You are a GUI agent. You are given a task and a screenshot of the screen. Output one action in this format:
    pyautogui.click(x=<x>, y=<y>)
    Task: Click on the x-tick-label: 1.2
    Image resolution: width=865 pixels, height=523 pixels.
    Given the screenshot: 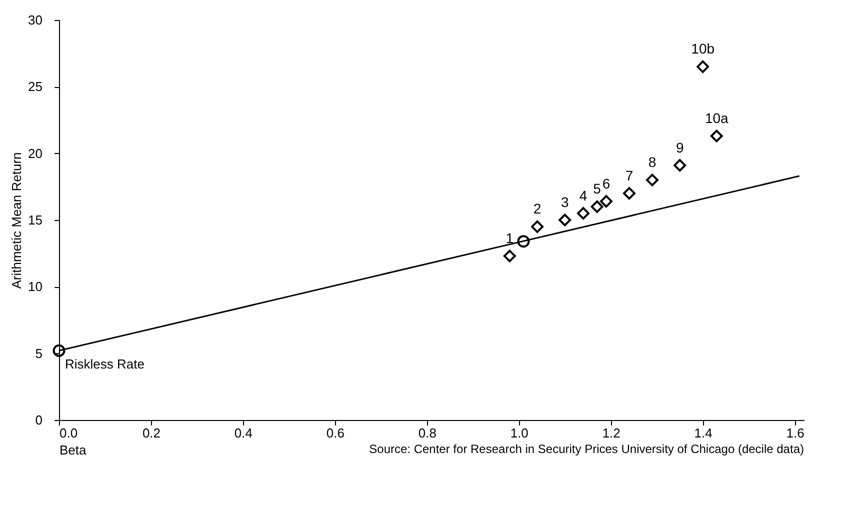 What is the action you would take?
    pyautogui.click(x=611, y=433)
    